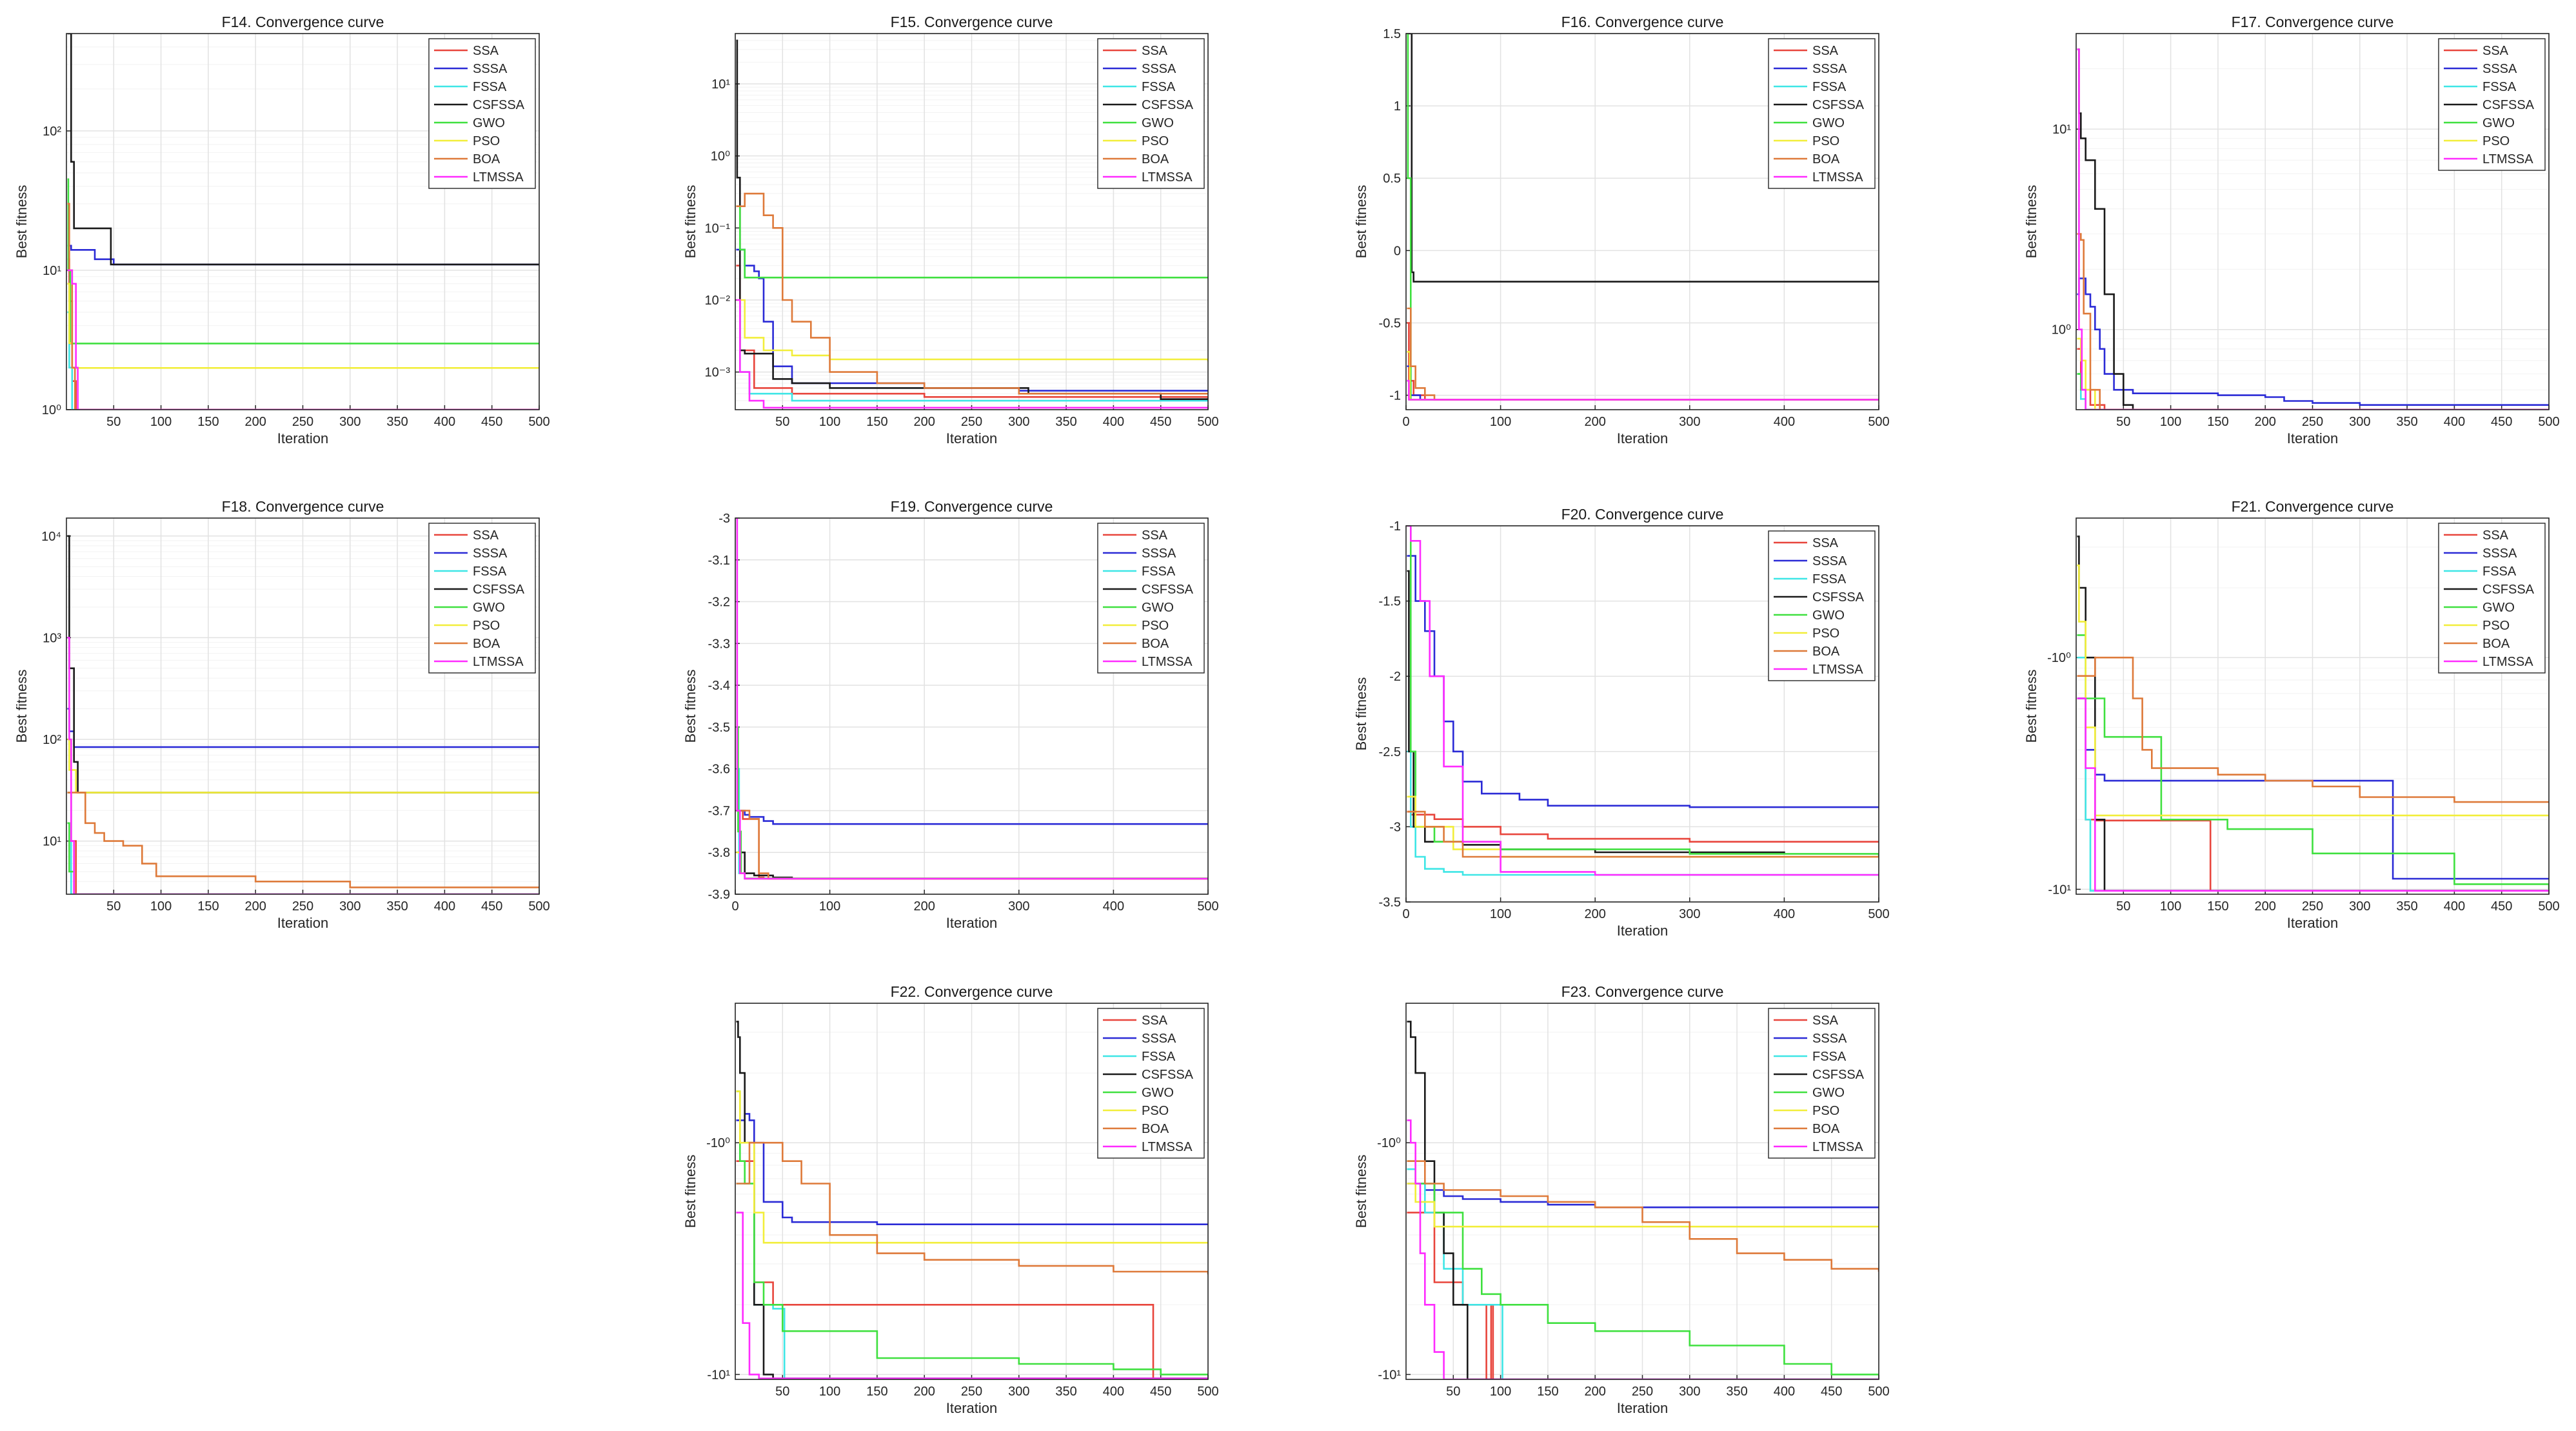 The height and width of the screenshot is (1431, 2576). I want to click on f23-x-tick-label: 150, so click(1547, 1392).